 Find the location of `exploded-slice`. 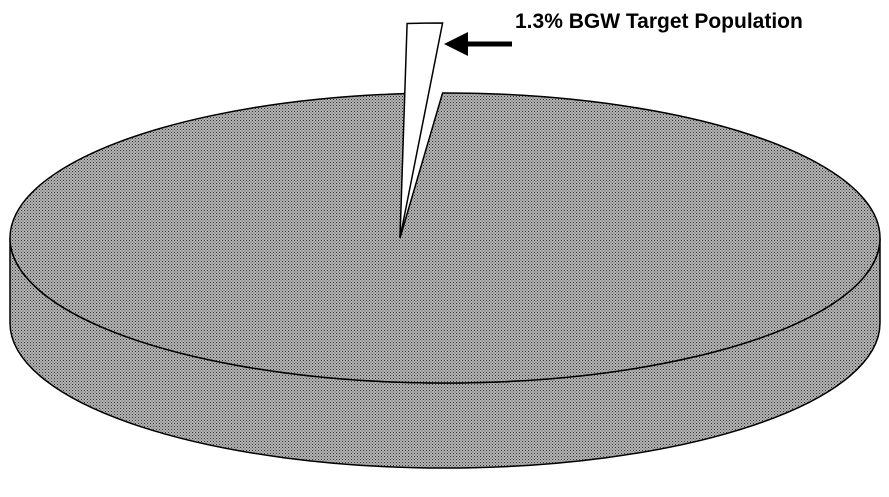

exploded-slice is located at coordinates (421, 130).